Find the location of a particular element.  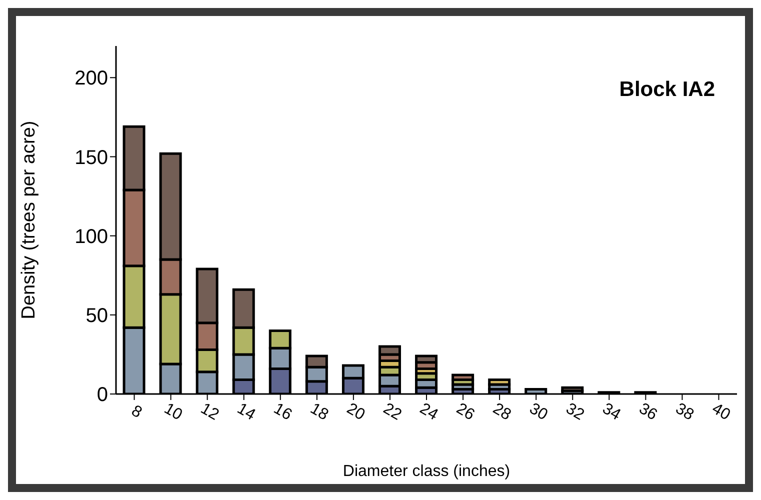

x-tick-label: 26 is located at coordinates (465, 412).